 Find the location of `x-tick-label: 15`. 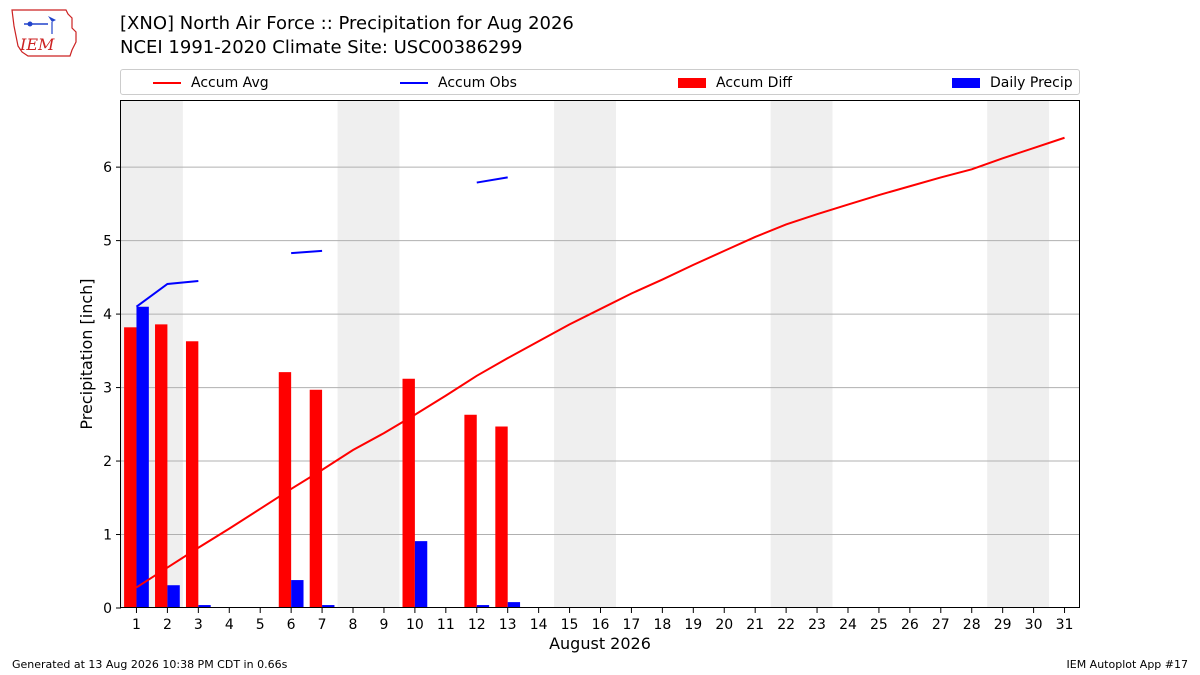

x-tick-label: 15 is located at coordinates (570, 625).